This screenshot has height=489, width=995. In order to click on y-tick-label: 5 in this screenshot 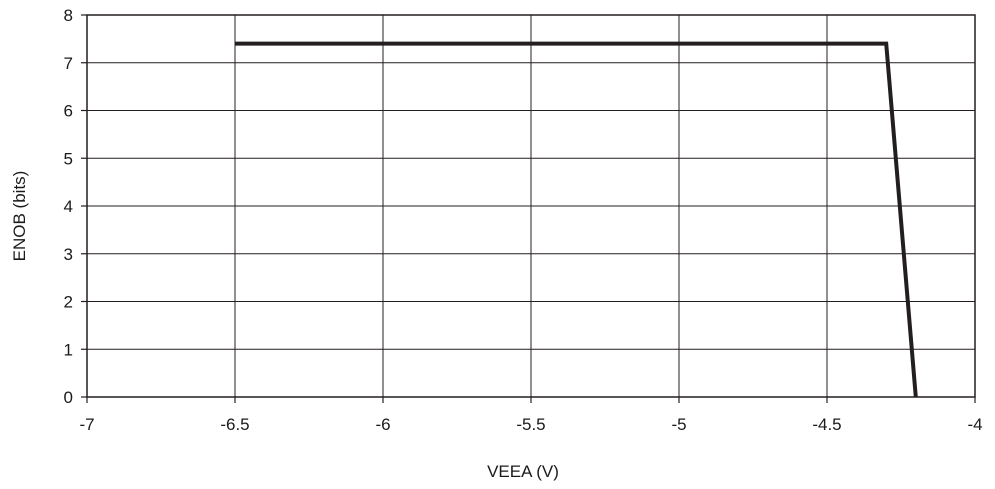, I will do `click(68, 158)`.